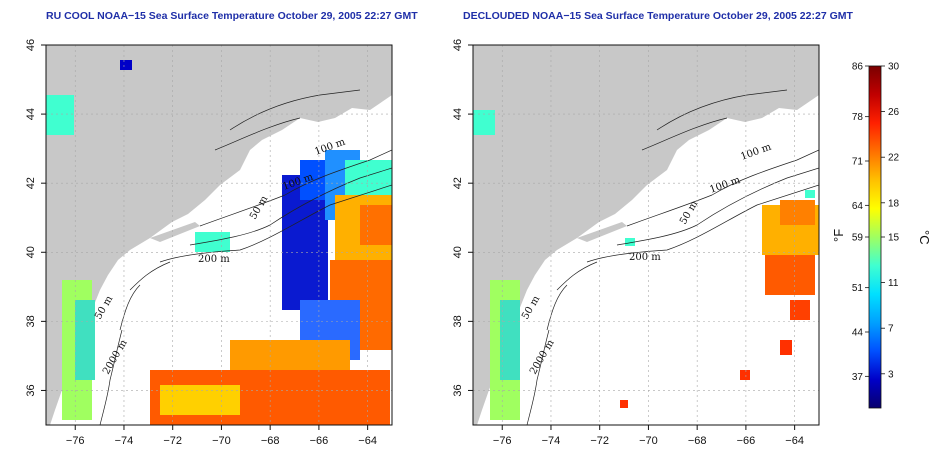  What do you see at coordinates (894, 203) in the screenshot?
I see `celsius-tick-label: 18` at bounding box center [894, 203].